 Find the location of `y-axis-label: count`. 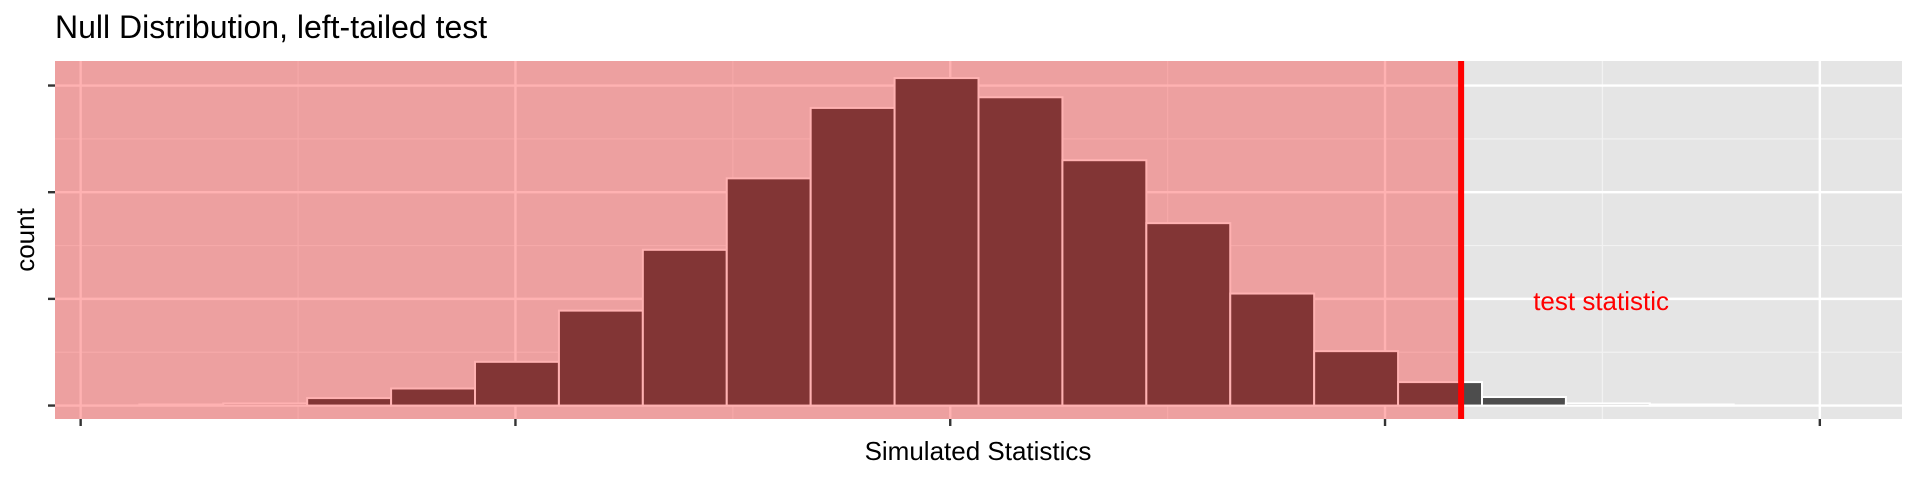

y-axis-label: count is located at coordinates (25, 239).